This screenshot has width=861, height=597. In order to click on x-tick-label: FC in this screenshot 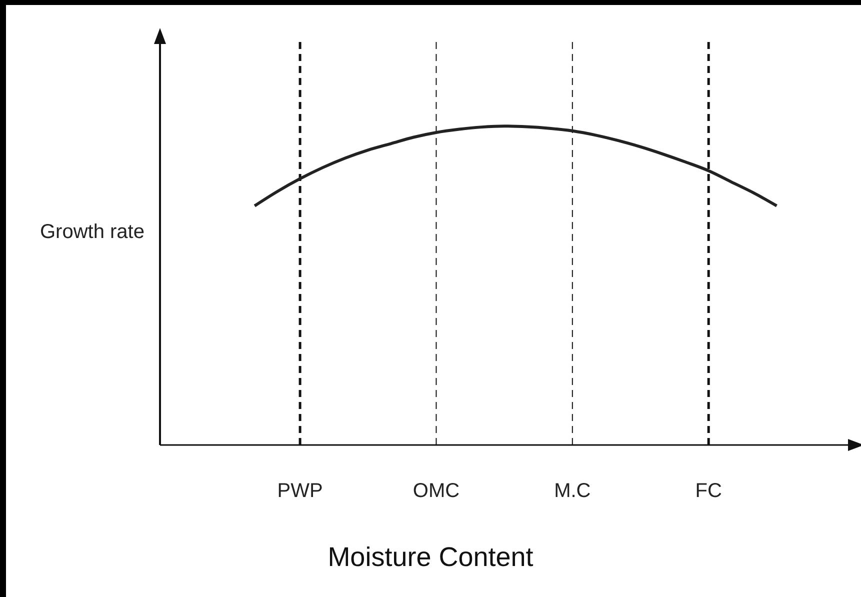, I will do `click(708, 491)`.